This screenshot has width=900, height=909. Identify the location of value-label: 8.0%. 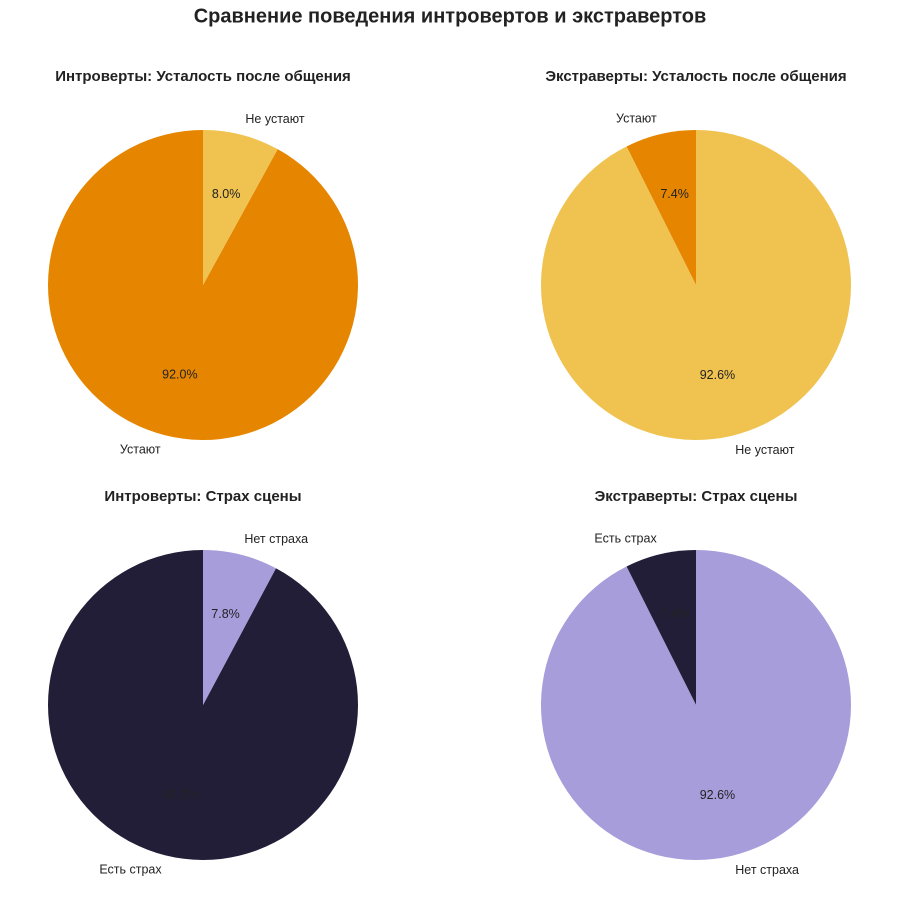
(226, 194).